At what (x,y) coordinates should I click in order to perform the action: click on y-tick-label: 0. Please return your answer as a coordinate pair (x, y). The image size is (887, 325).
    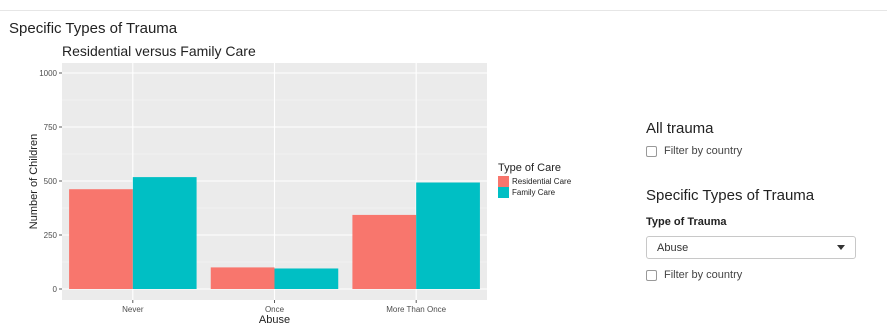
    Looking at the image, I should click on (55, 289).